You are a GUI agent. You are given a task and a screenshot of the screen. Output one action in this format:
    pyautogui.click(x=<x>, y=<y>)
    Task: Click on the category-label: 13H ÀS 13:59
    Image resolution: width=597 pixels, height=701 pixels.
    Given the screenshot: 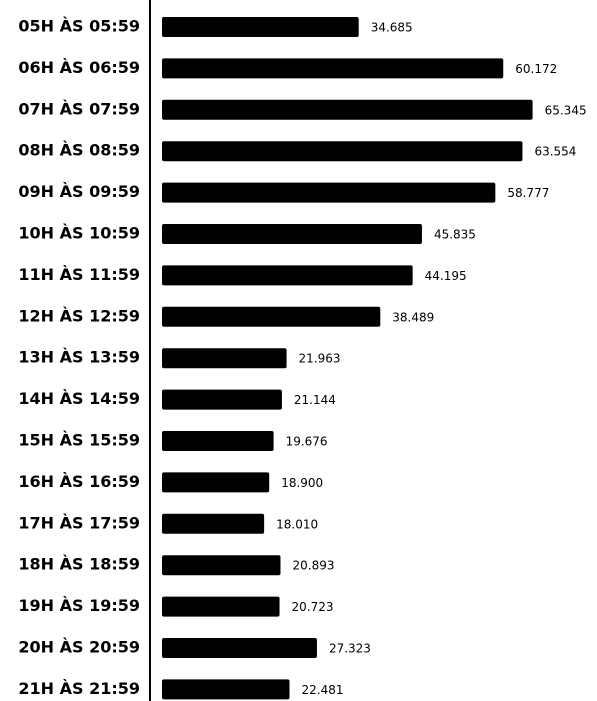 What is the action you would take?
    pyautogui.click(x=79, y=357)
    